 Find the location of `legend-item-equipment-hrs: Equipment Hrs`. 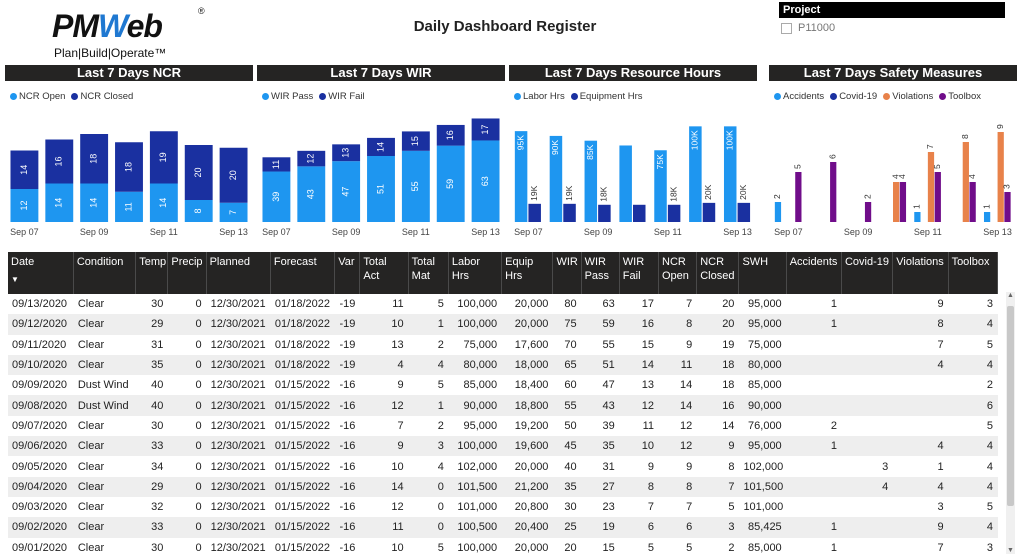

legend-item-equipment-hrs: Equipment Hrs is located at coordinates (606, 96).